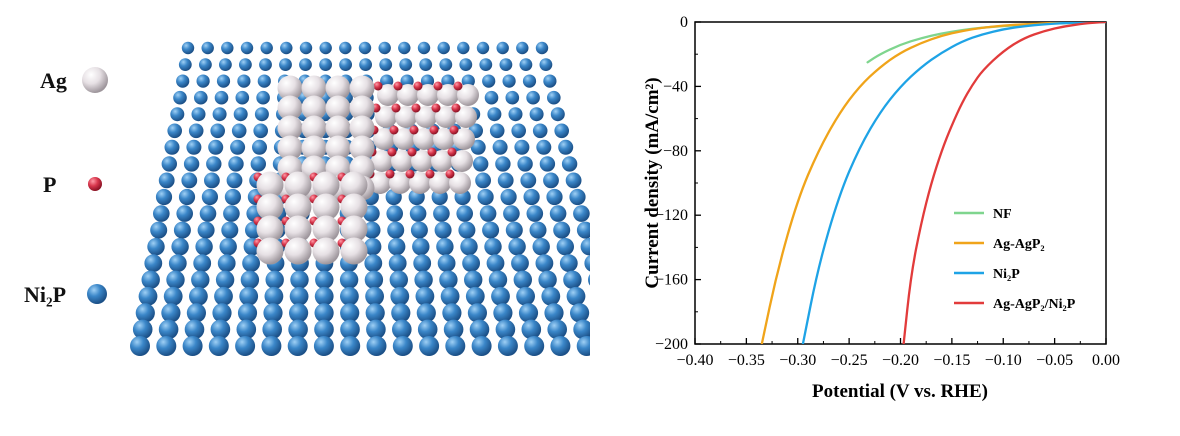  I want to click on y-tick-label: −80, so click(675, 151).